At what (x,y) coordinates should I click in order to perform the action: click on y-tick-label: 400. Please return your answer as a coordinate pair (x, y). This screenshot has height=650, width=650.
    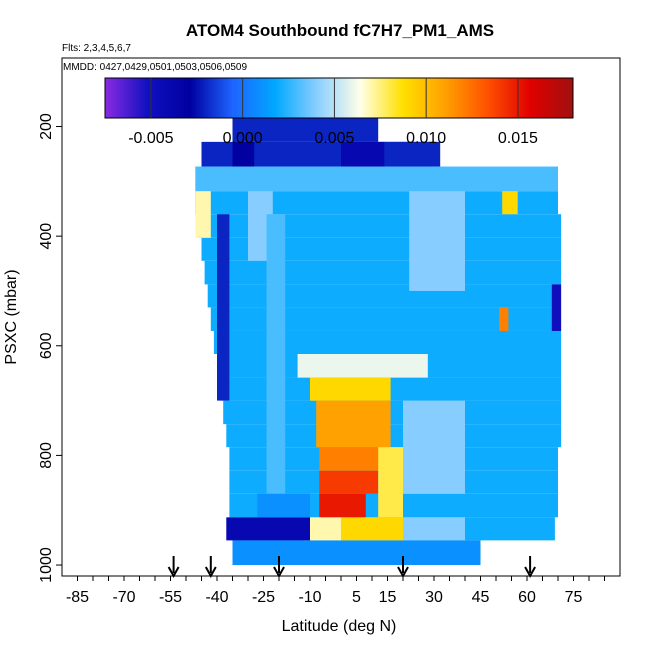
    Looking at the image, I should click on (46, 236).